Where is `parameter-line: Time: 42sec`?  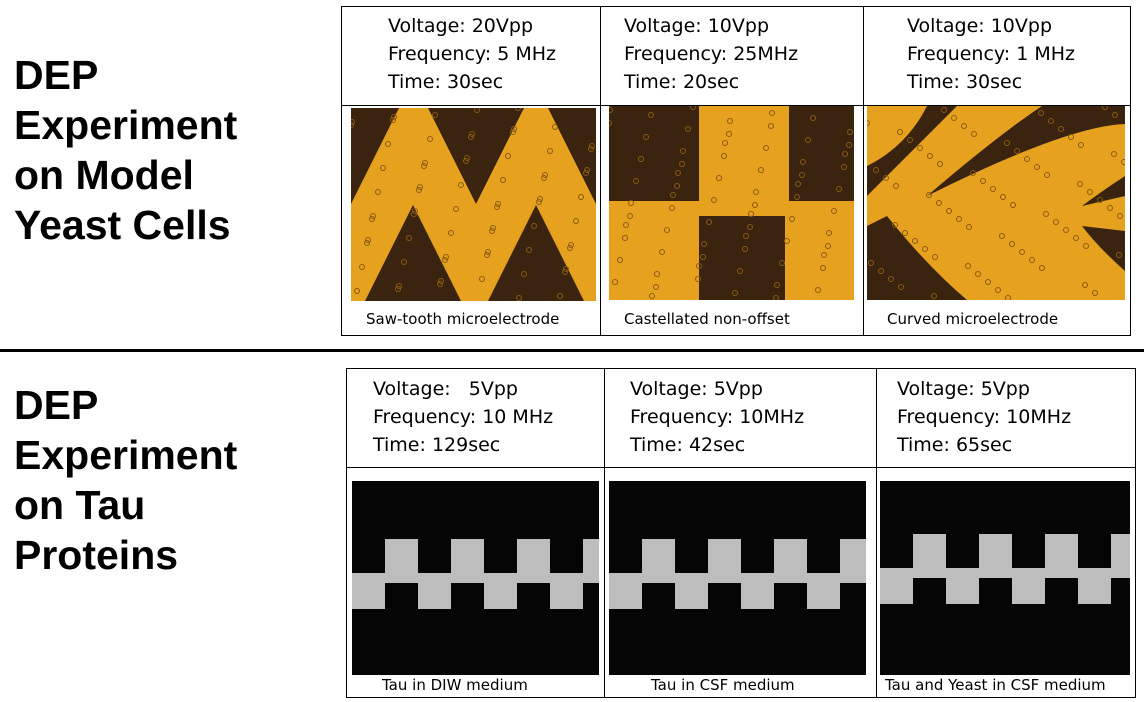 parameter-line: Time: 42sec is located at coordinates (688, 445).